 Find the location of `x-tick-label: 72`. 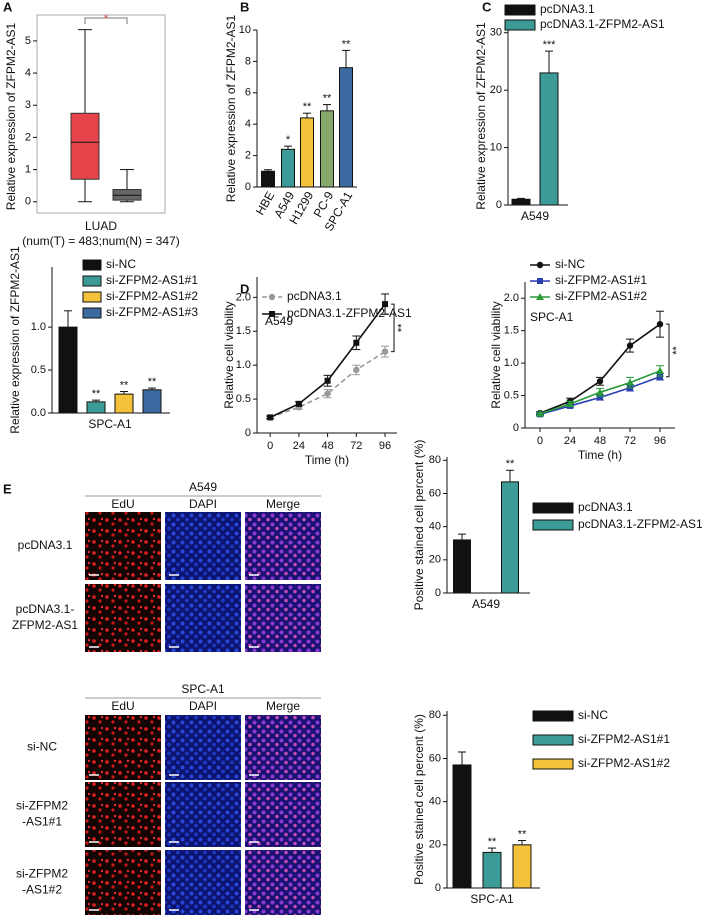

x-tick-label: 72 is located at coordinates (356, 446).